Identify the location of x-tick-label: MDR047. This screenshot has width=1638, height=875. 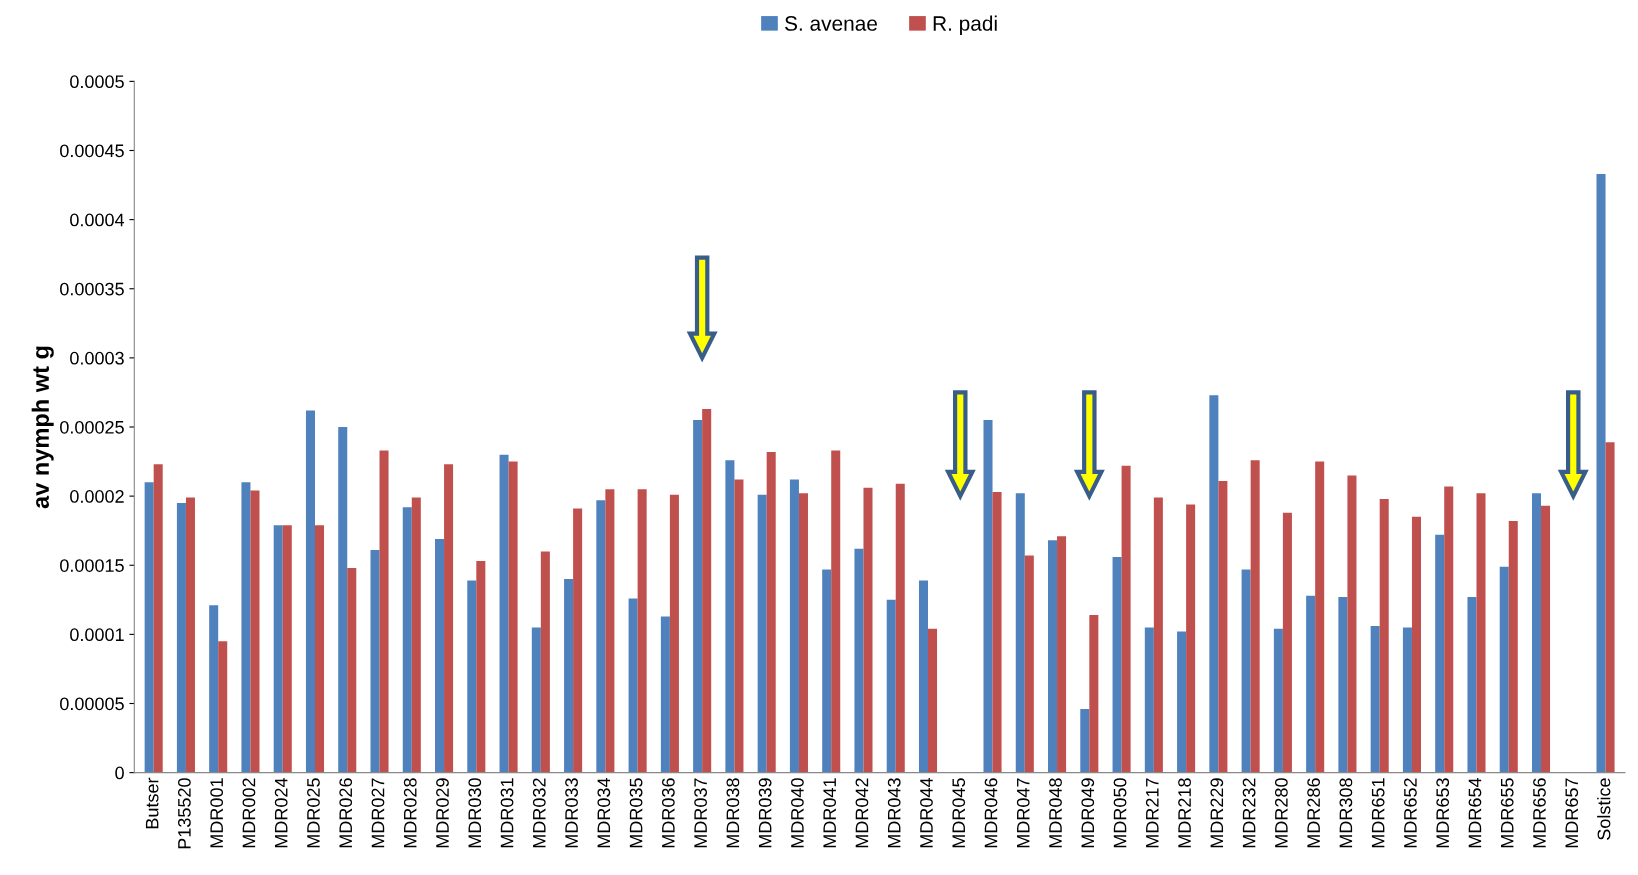
(1023, 813).